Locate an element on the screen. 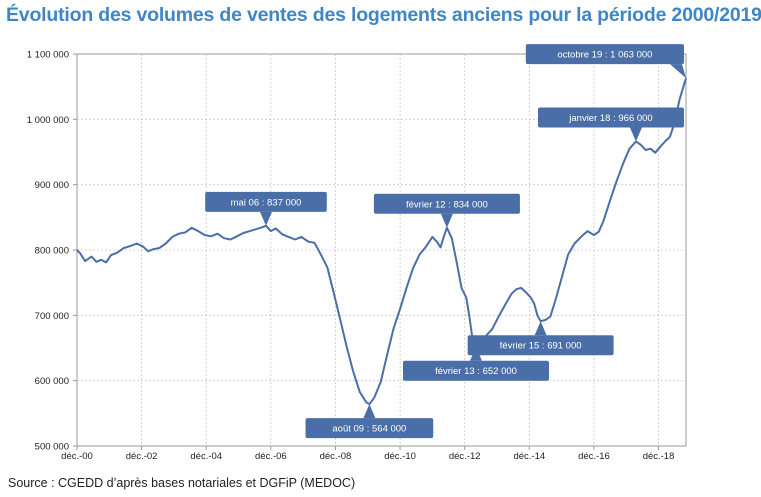  y-tick-label: 800 000 is located at coordinates (52, 251).